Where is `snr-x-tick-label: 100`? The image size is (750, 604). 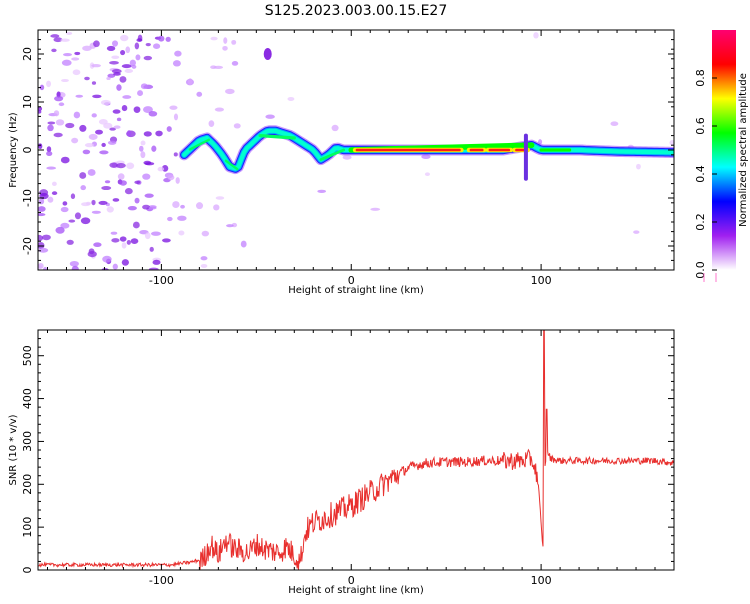
snr-x-tick-label: 100 is located at coordinates (541, 580).